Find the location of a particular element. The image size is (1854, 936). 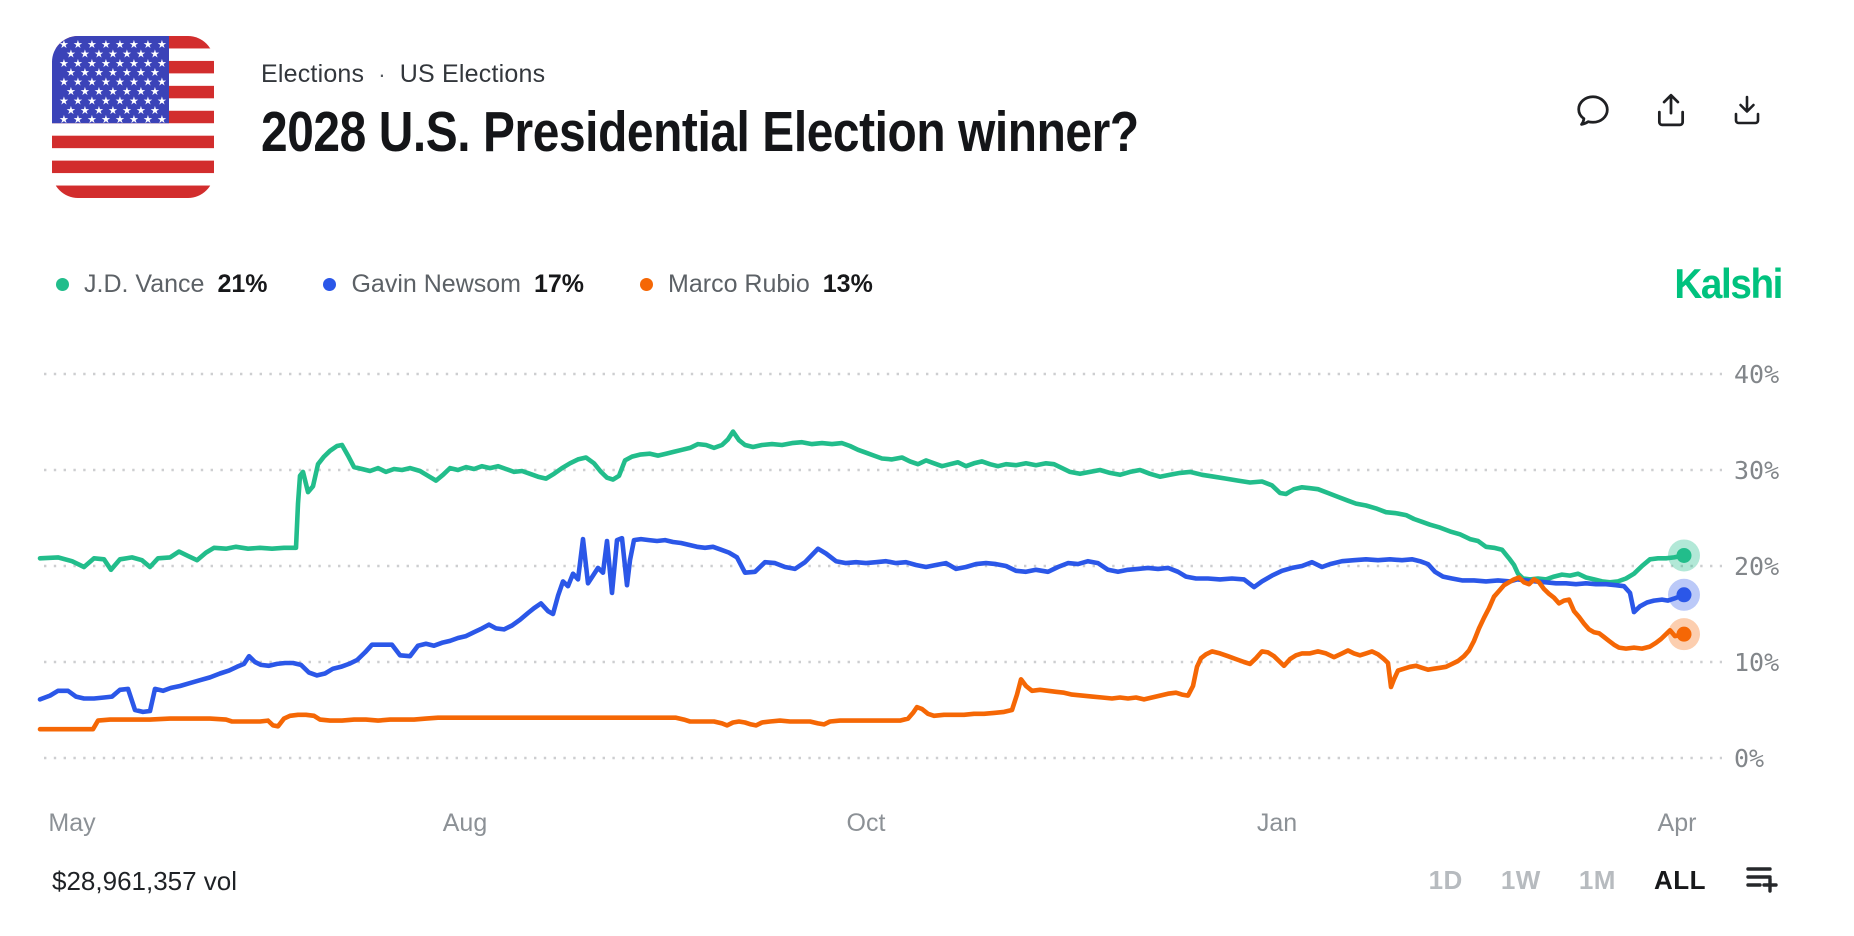

comment-button is located at coordinates (1593, 110).